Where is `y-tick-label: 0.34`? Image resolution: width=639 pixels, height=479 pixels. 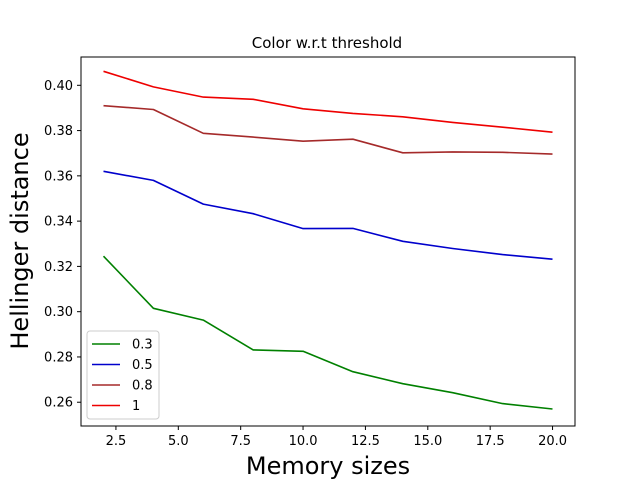 y-tick-label: 0.34 is located at coordinates (58, 222).